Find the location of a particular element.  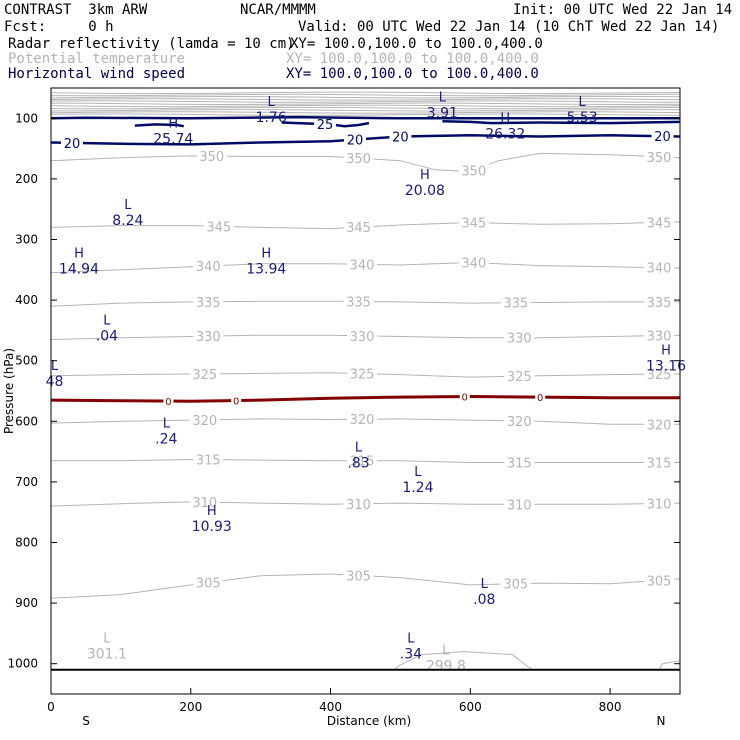

extremum-value: .34 is located at coordinates (411, 654).